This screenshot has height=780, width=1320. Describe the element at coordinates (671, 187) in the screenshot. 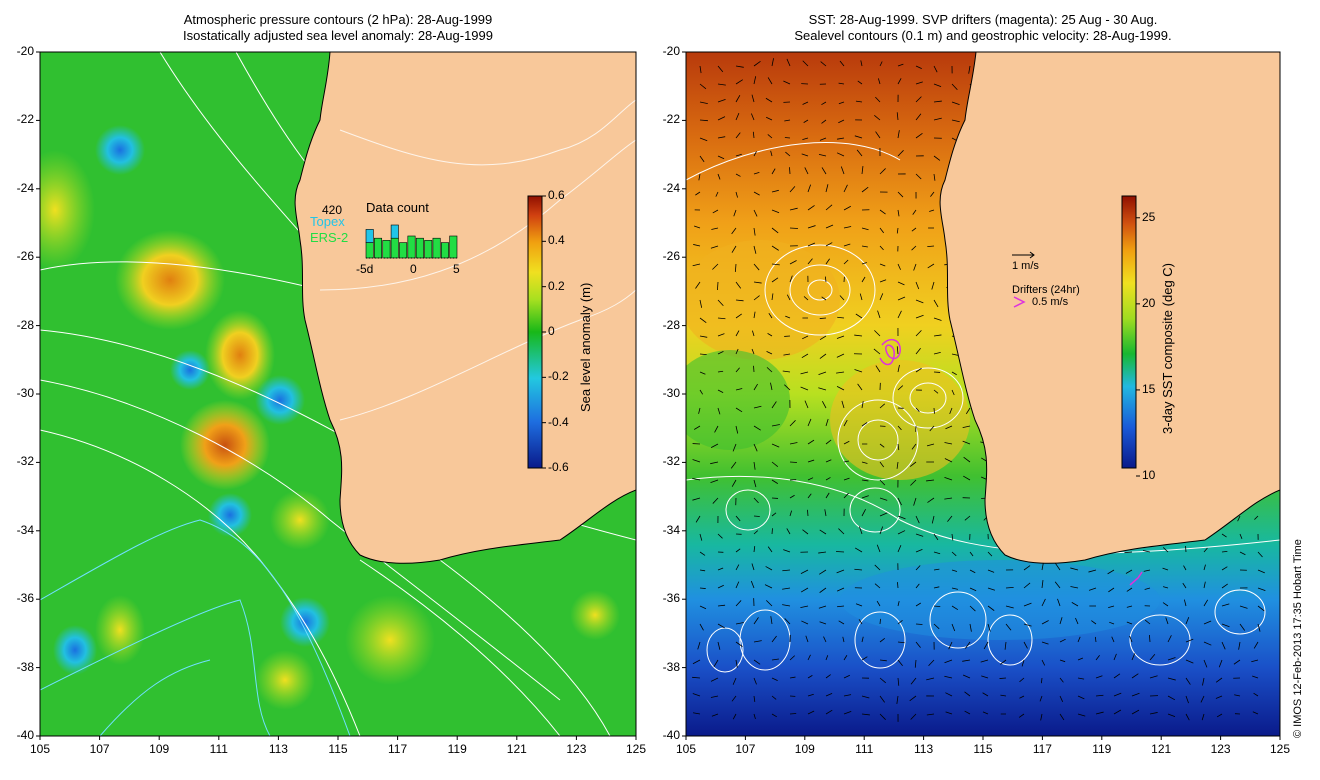

I see `y-tick-label: -24` at that location.